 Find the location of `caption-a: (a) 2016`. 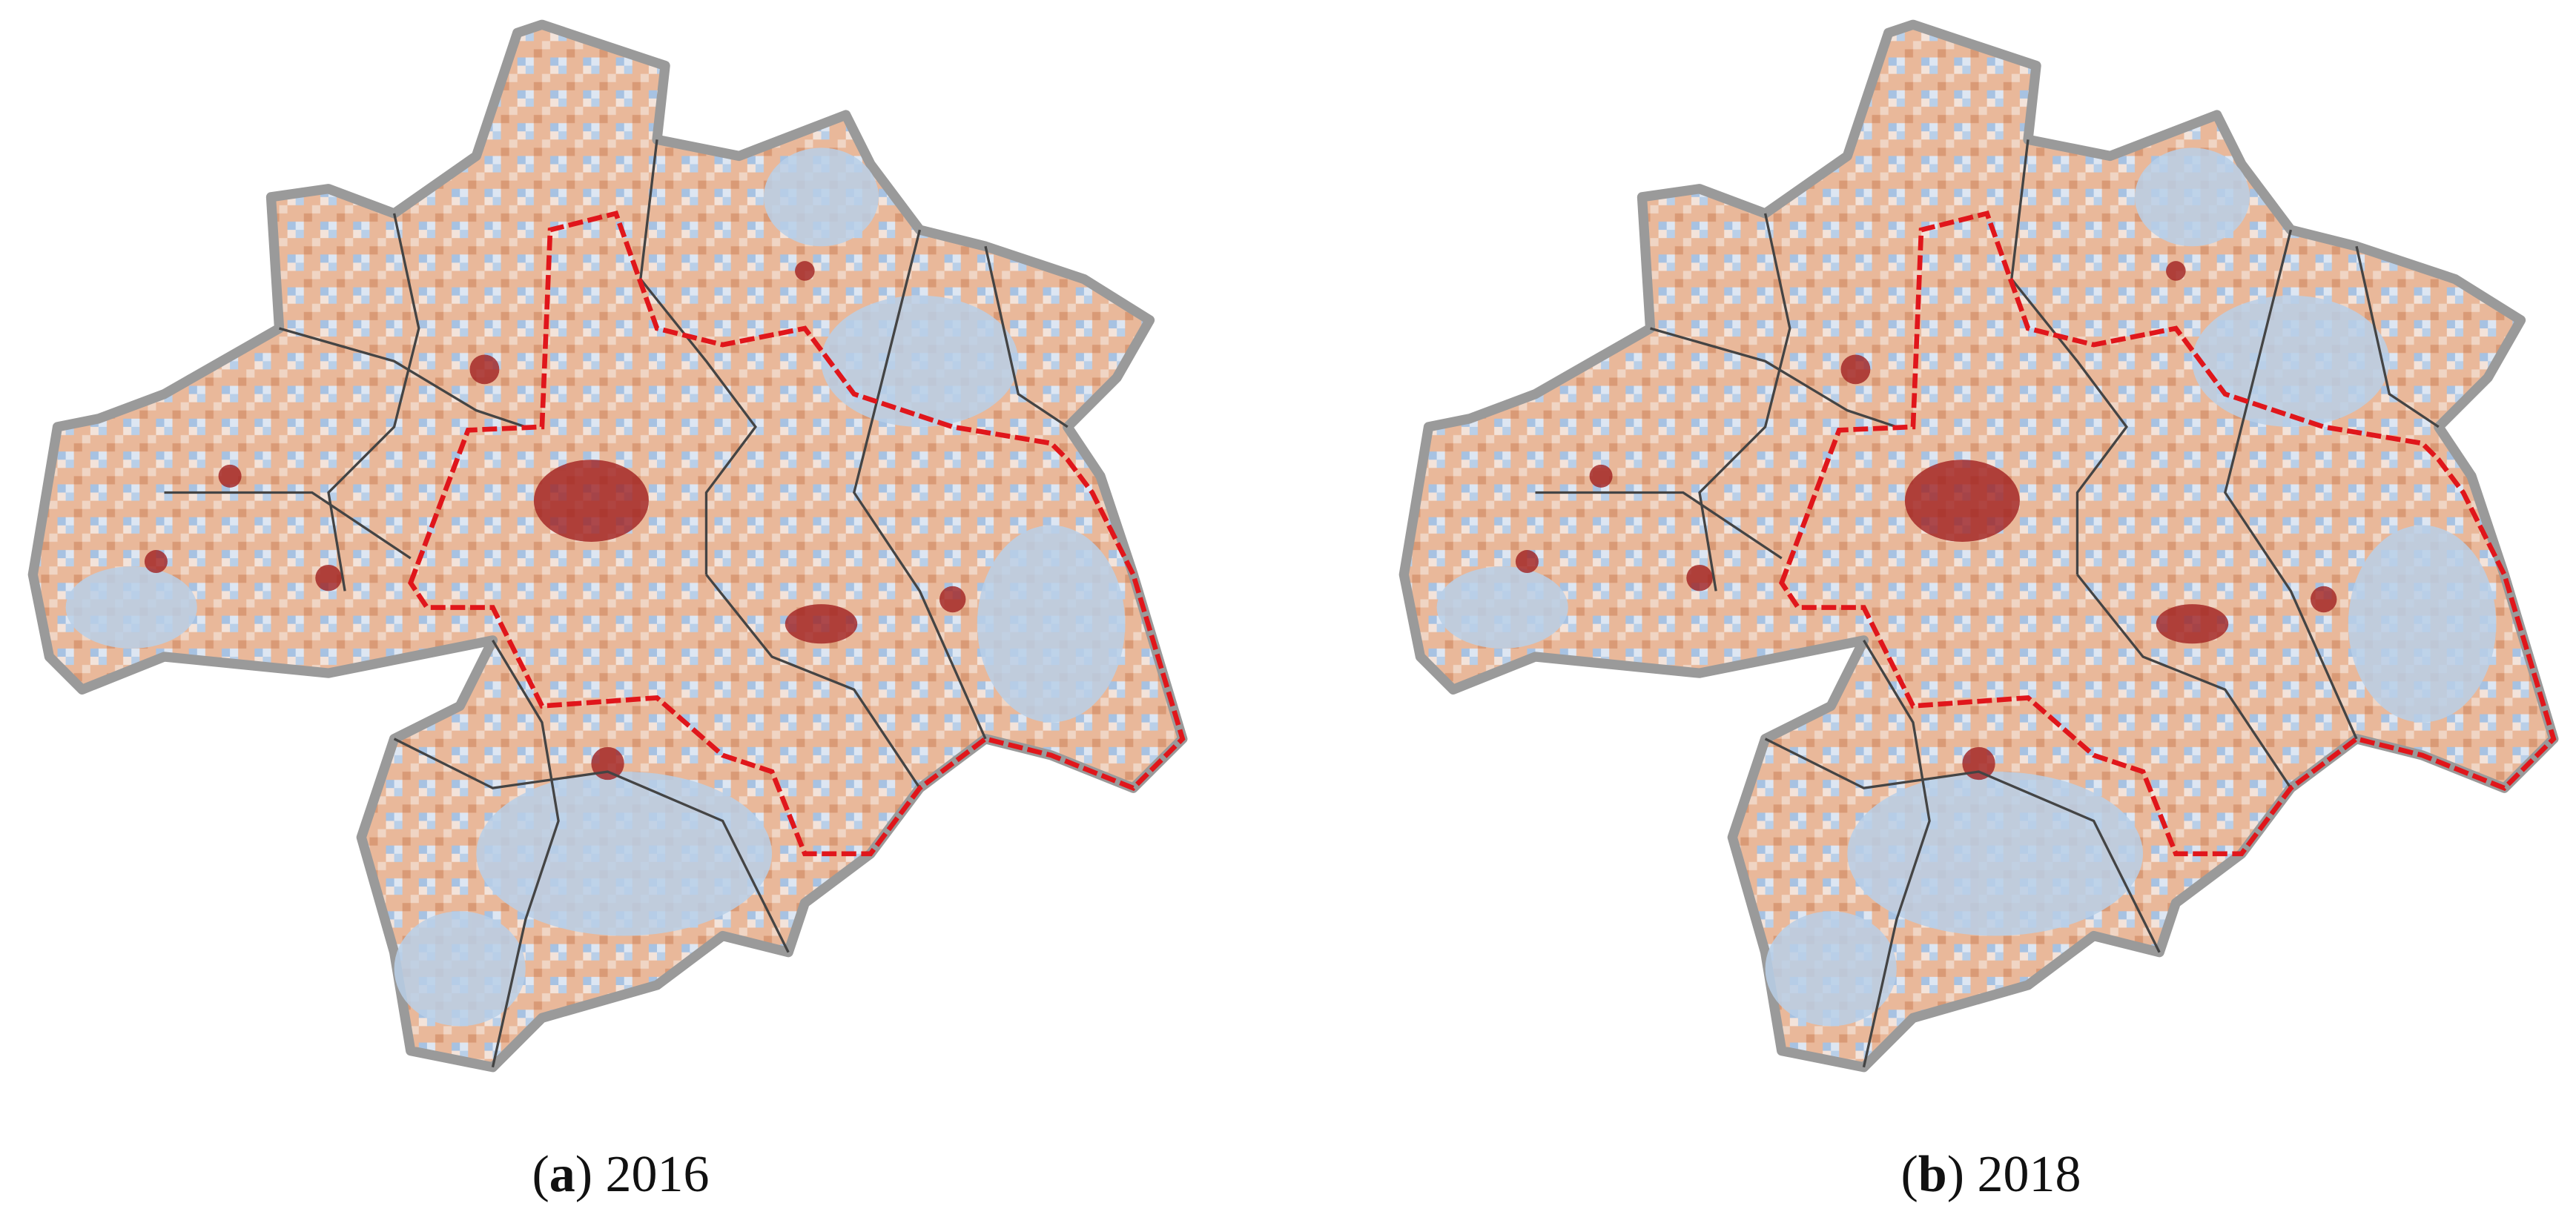

caption-a: (a) 2016 is located at coordinates (620, 1175).